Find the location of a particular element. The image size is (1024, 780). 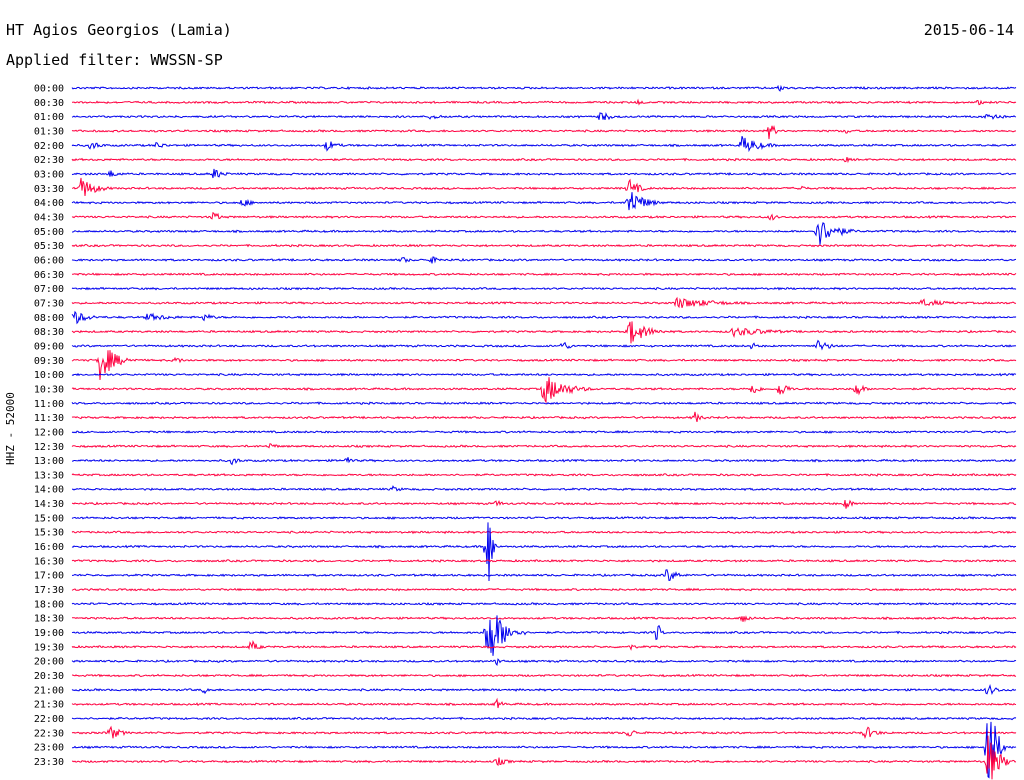

row-time-label: 22:00 is located at coordinates (49, 719).